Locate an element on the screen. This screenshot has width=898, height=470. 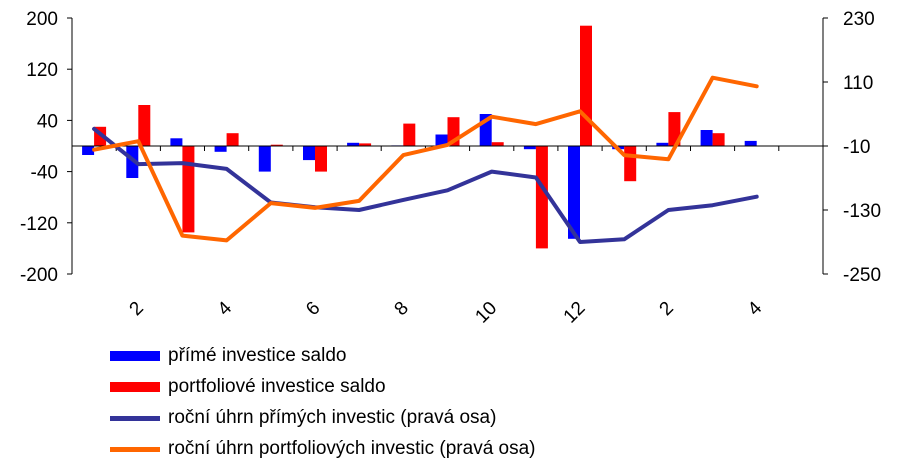
x-tick-label: 8 is located at coordinates (402, 309).